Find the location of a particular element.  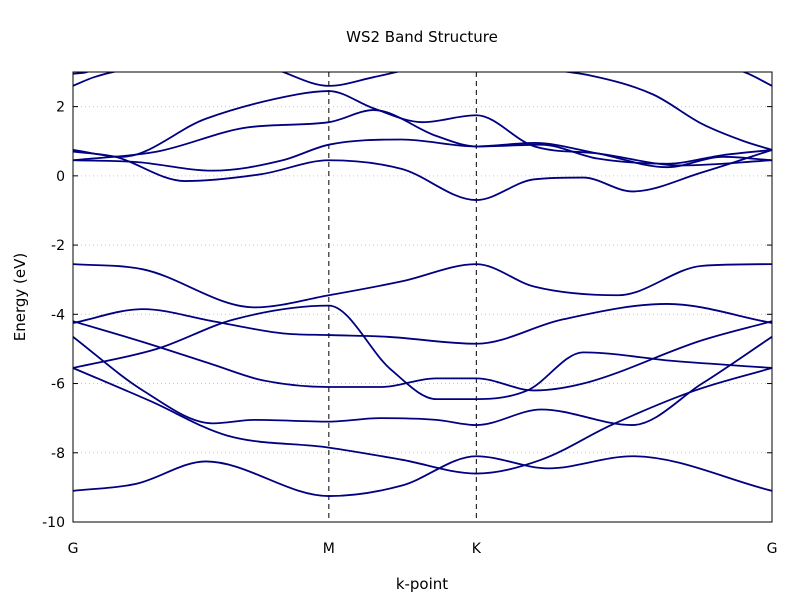

y-axis-label: Energy (eV) is located at coordinates (20, 297).